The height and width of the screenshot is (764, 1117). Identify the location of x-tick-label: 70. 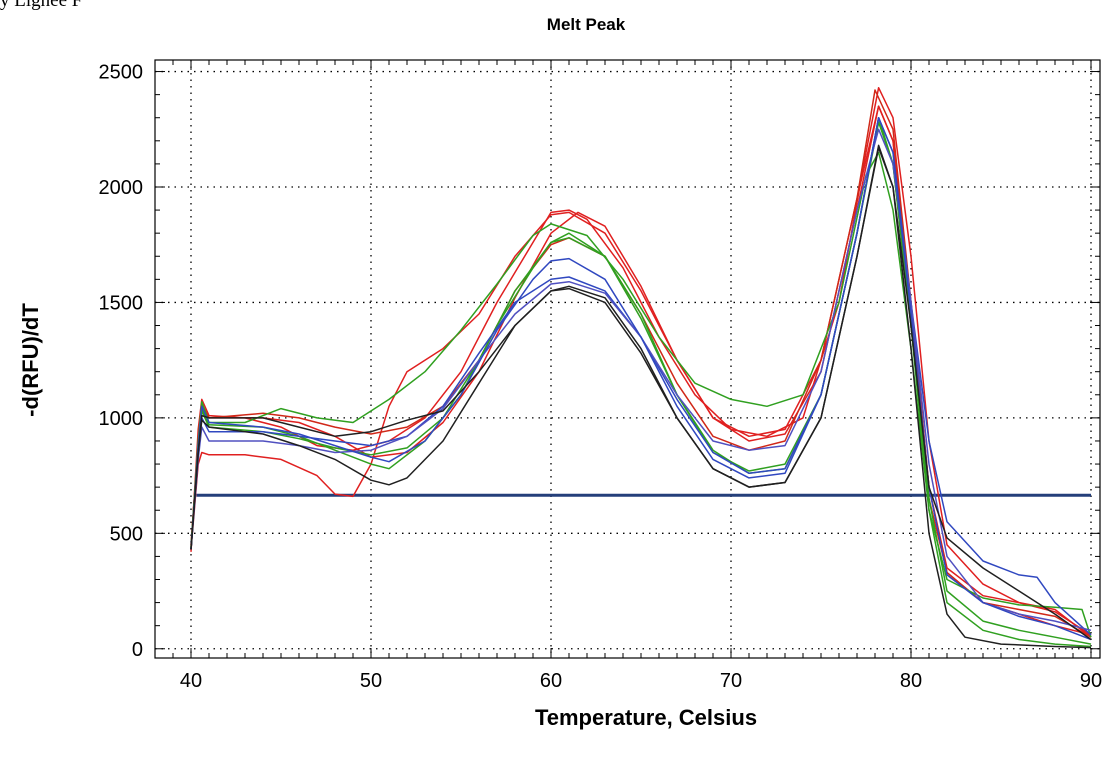
(731, 681).